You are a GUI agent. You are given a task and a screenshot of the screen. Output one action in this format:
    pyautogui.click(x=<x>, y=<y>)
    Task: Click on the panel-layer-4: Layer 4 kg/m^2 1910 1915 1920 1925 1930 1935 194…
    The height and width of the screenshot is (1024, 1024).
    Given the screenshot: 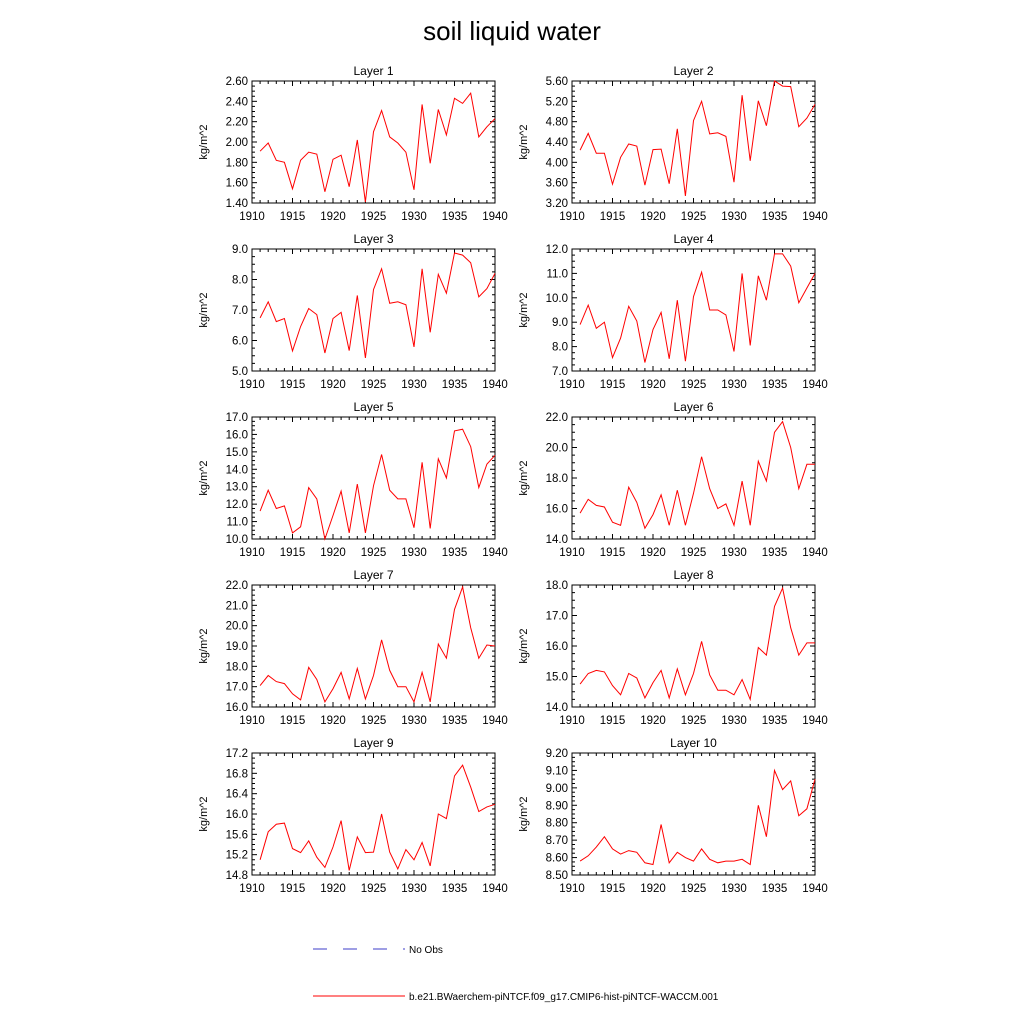 What is the action you would take?
    pyautogui.click(x=673, y=311)
    